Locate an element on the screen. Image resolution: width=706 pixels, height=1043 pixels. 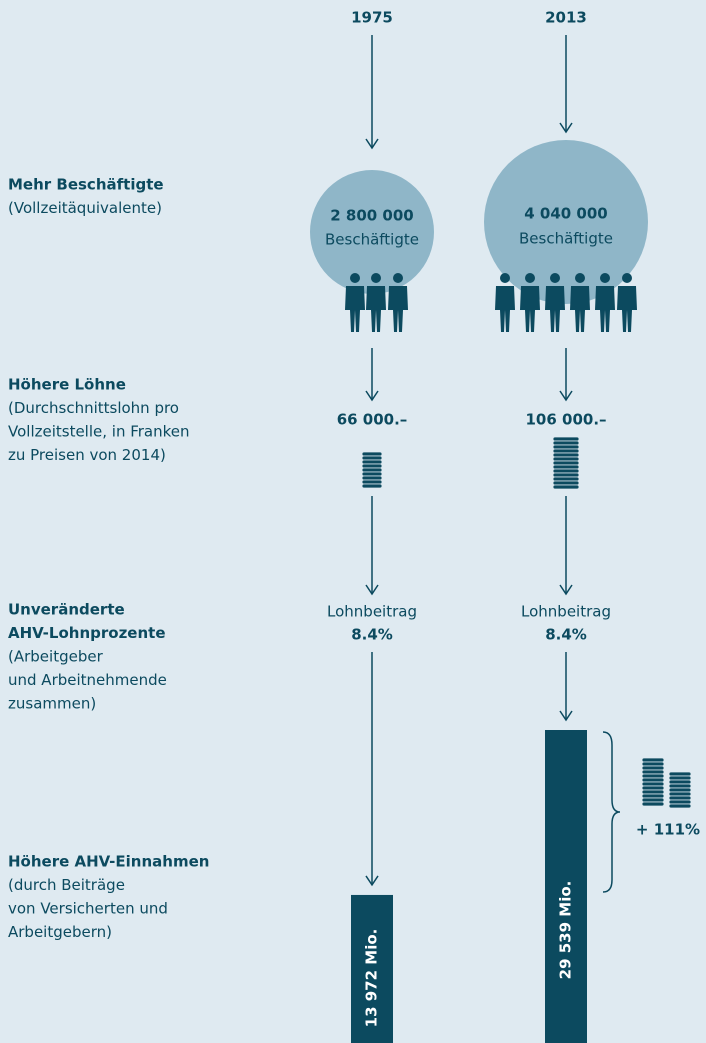
year: 1975 is located at coordinates (372, 18).